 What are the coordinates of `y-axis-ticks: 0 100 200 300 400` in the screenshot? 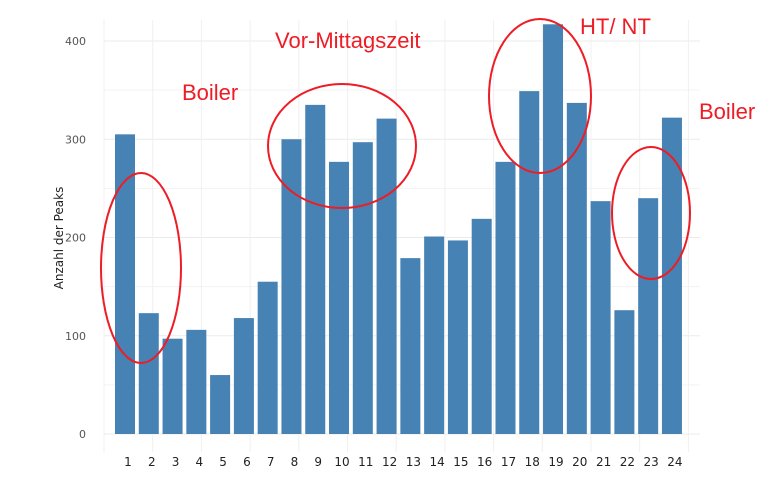 It's located at (75, 238).